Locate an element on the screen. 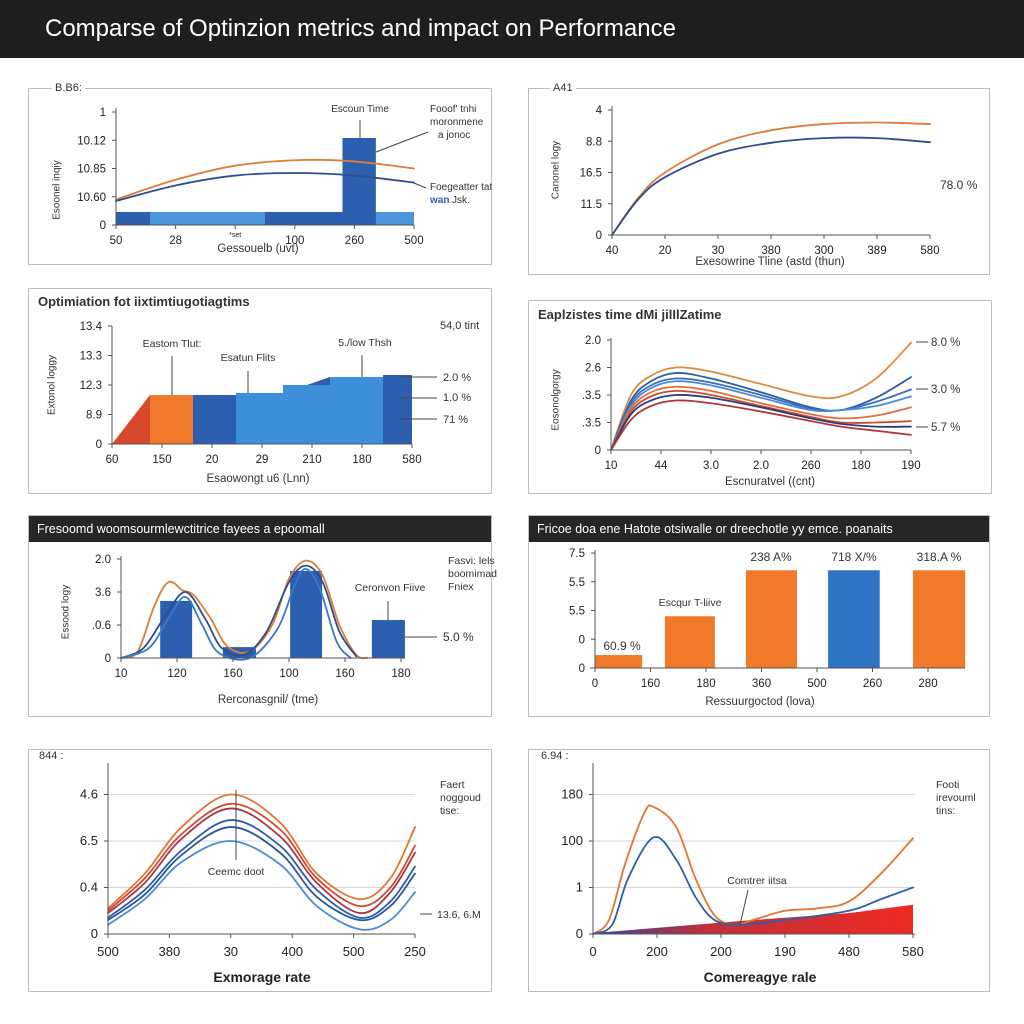 The image size is (1024, 1024). chart1-annotation: a jonoc is located at coordinates (454, 135).